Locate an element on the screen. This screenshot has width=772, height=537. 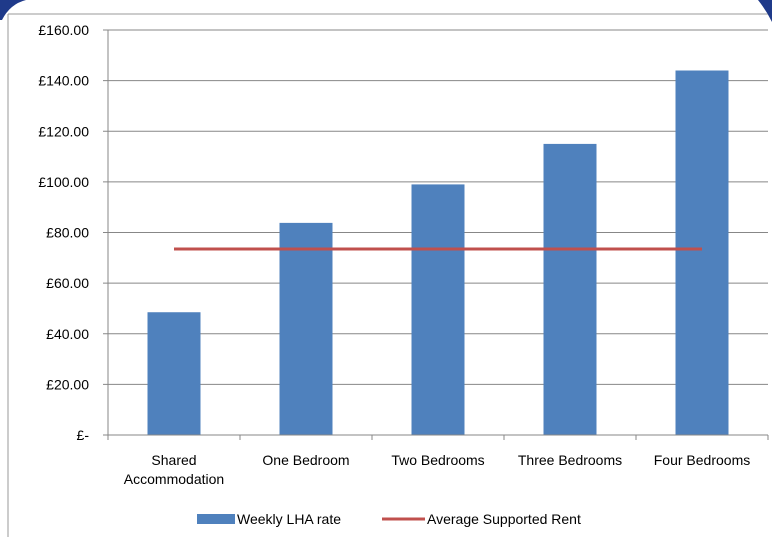
y-tick-label: £80.00 is located at coordinates (67, 233).